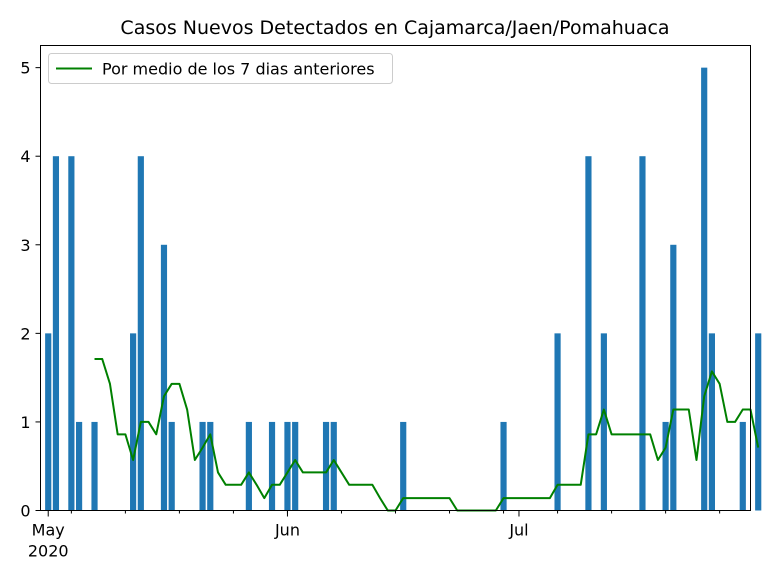 This screenshot has height=576, width=768. Describe the element at coordinates (287, 530) in the screenshot. I see `x-tick-label: Jun` at that location.